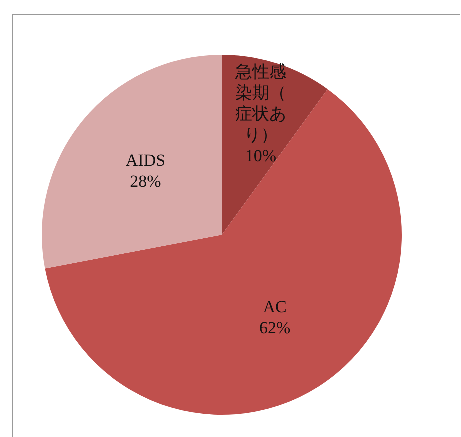 This screenshot has width=461, height=437. Describe the element at coordinates (275, 328) in the screenshot. I see `data-label: 62%` at that location.